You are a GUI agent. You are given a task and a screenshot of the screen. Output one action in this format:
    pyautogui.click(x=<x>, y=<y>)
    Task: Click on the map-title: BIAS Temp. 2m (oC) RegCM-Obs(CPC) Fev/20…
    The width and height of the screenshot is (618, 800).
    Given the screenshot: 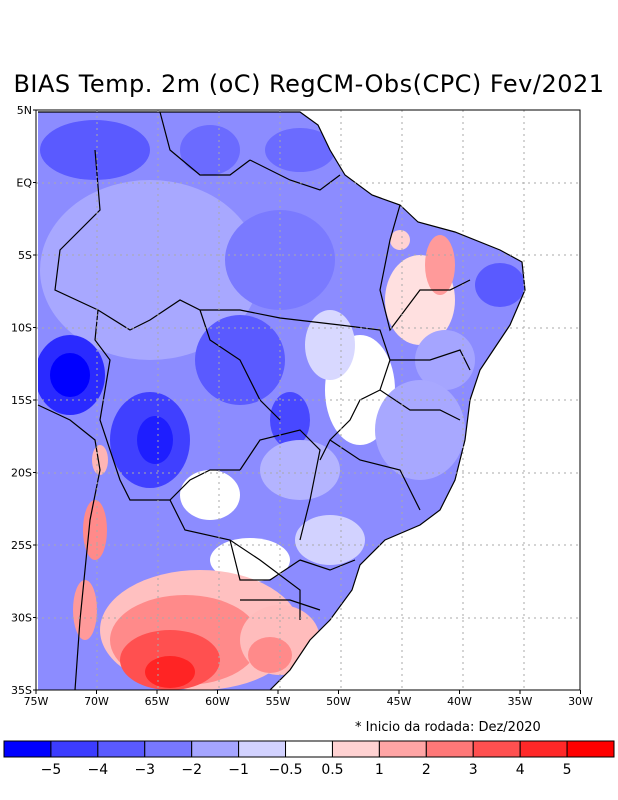 What is the action you would take?
    pyautogui.click(x=309, y=84)
    